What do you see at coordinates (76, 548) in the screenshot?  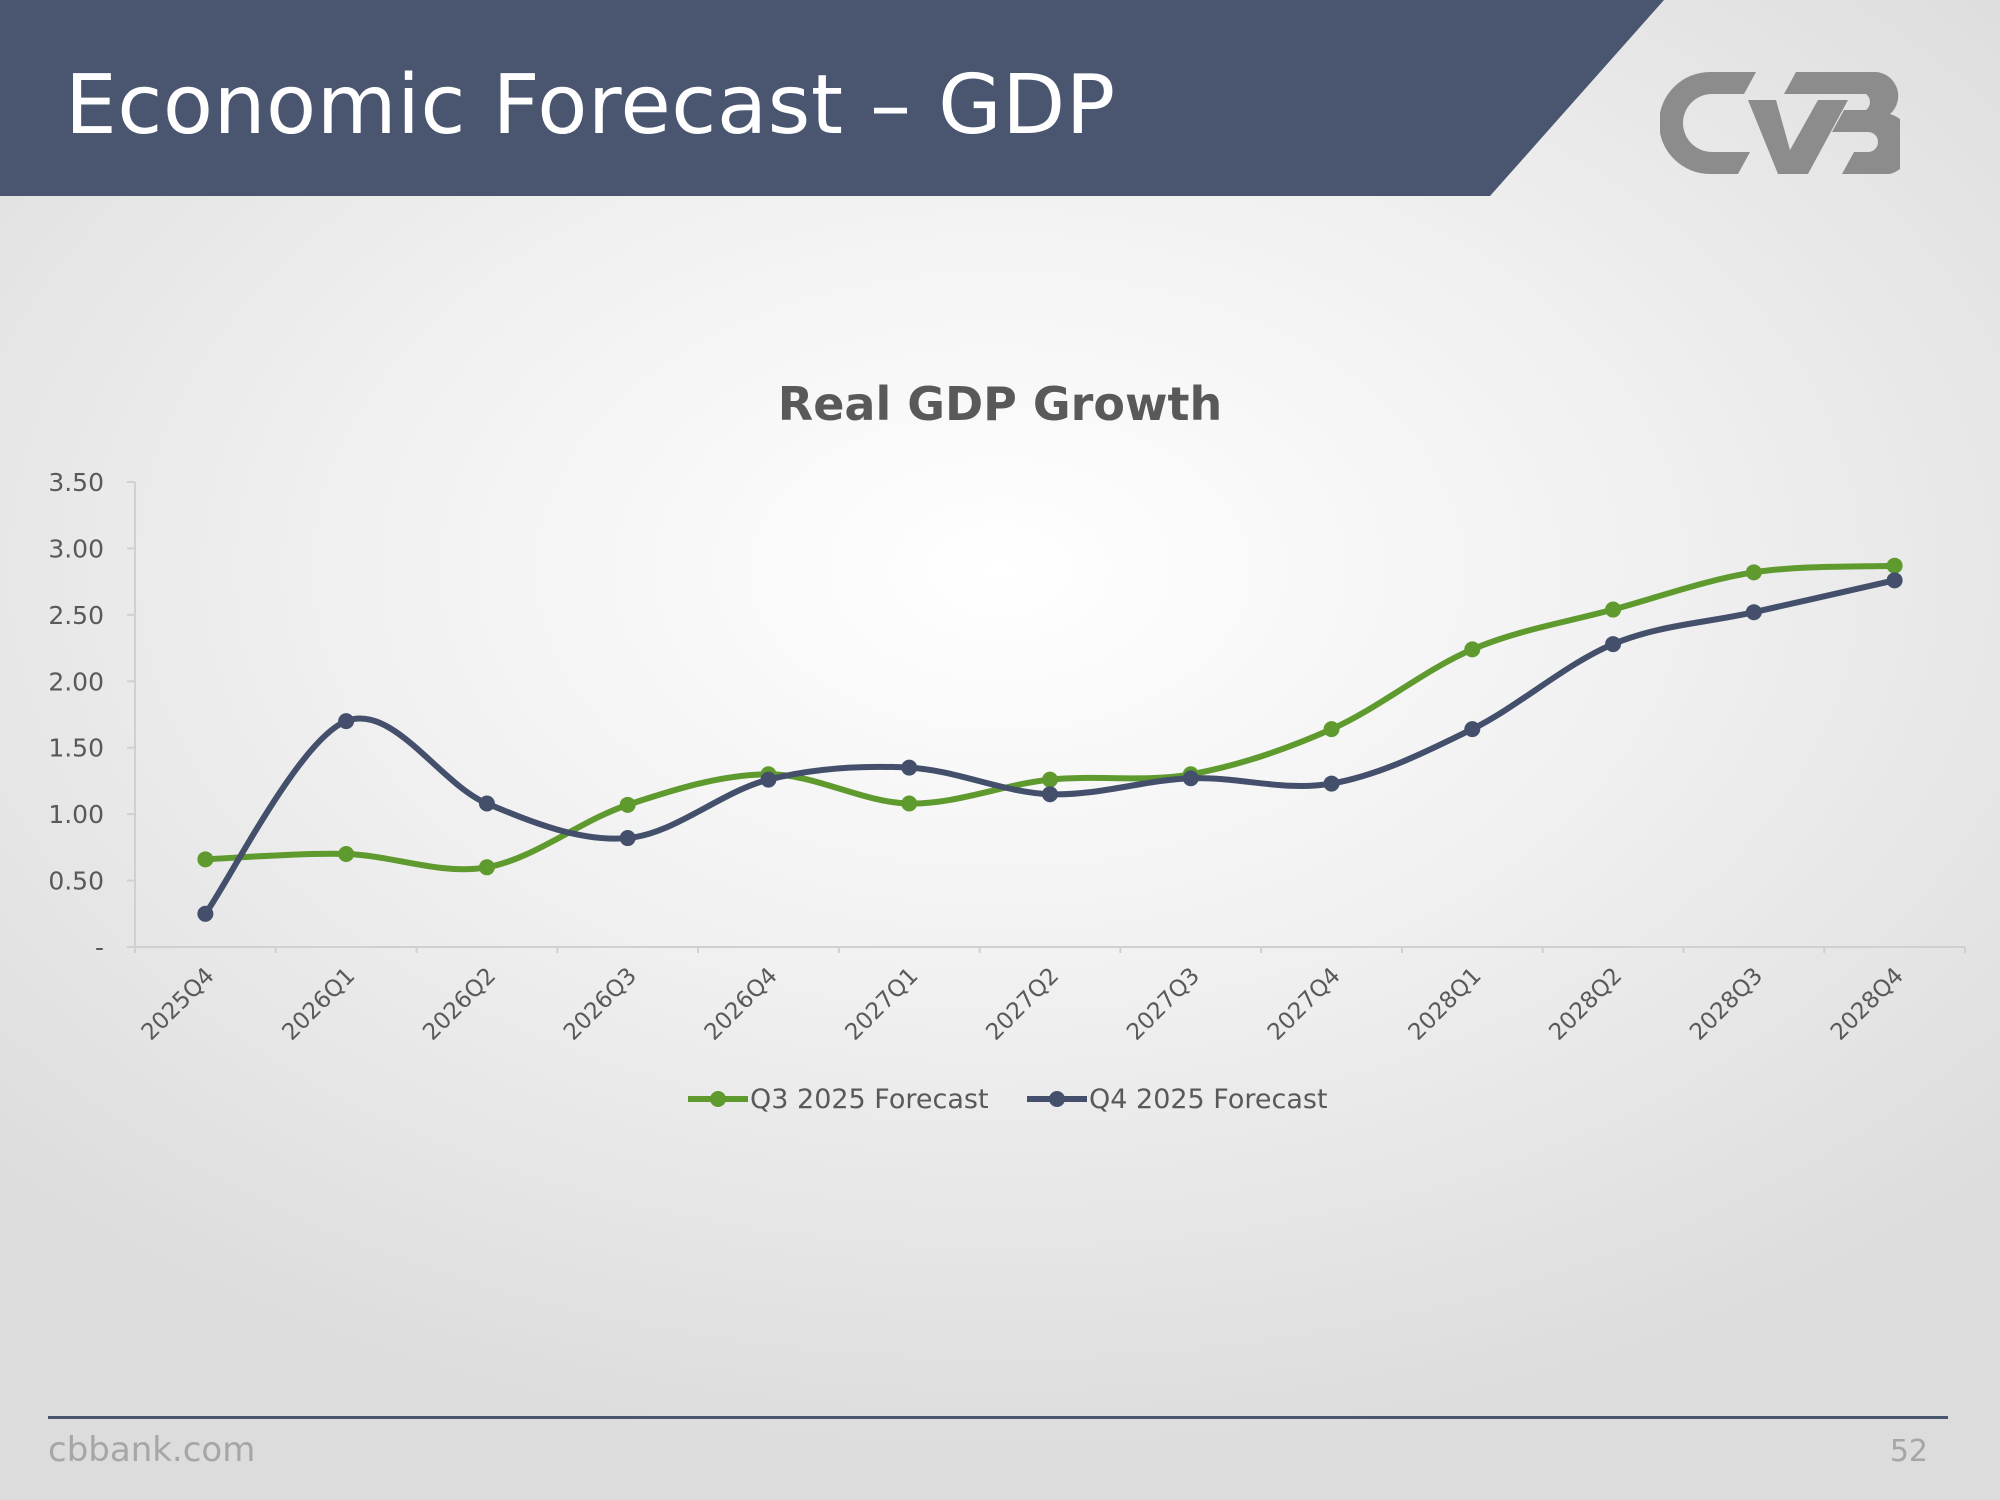 I see `y-tick-label: 3.00` at bounding box center [76, 548].